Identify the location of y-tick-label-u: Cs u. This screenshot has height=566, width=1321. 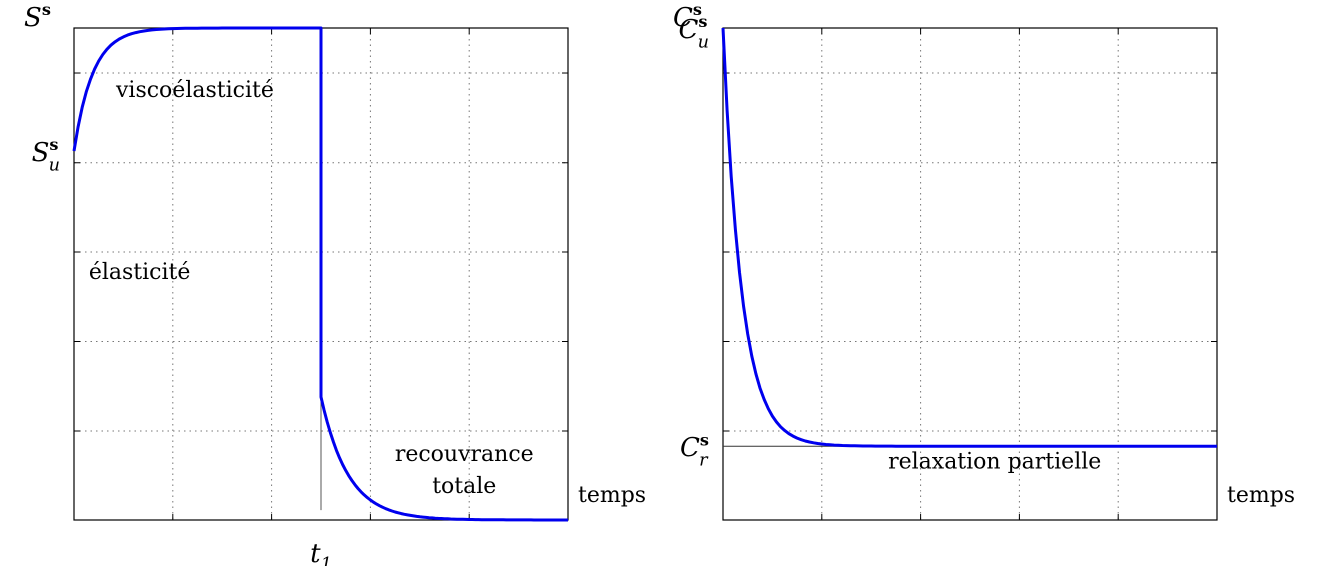
(694, 32).